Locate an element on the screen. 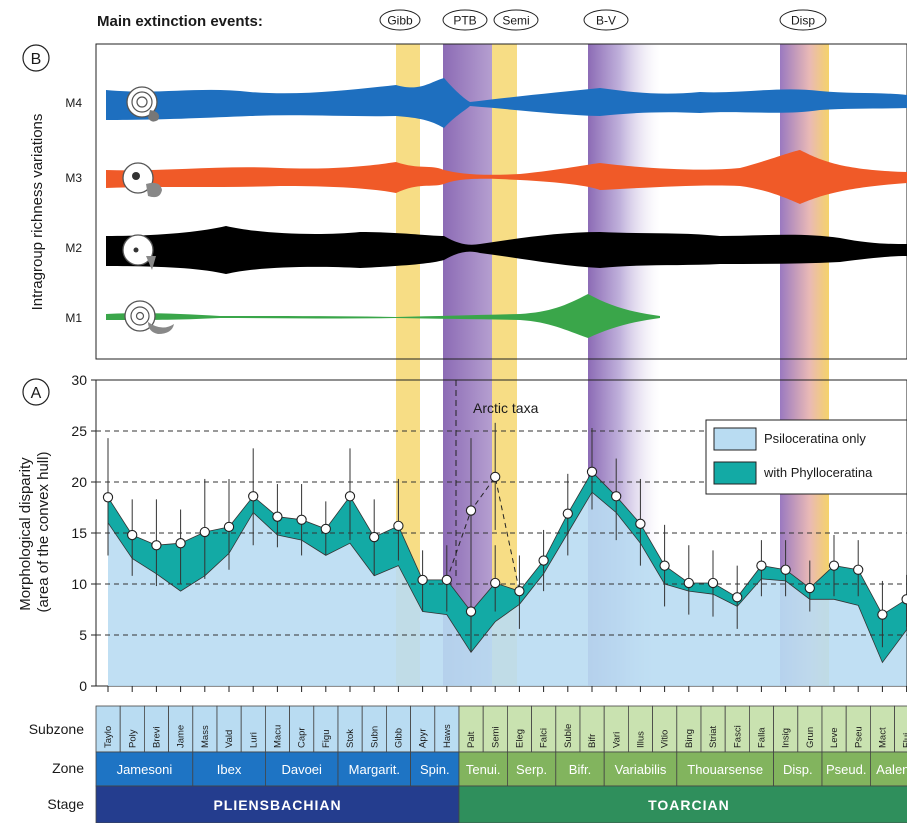 The image size is (907, 823). subzone-label: Semi is located at coordinates (495, 737).